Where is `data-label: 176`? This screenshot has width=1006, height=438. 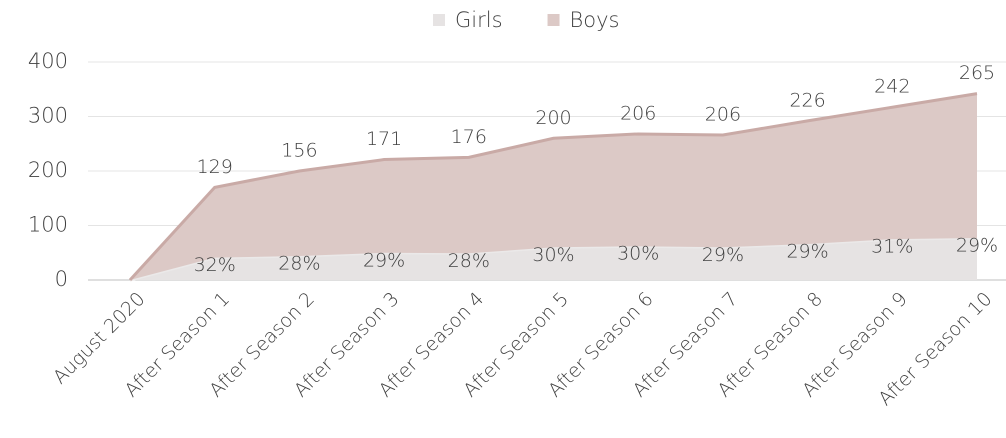 data-label: 176 is located at coordinates (469, 137).